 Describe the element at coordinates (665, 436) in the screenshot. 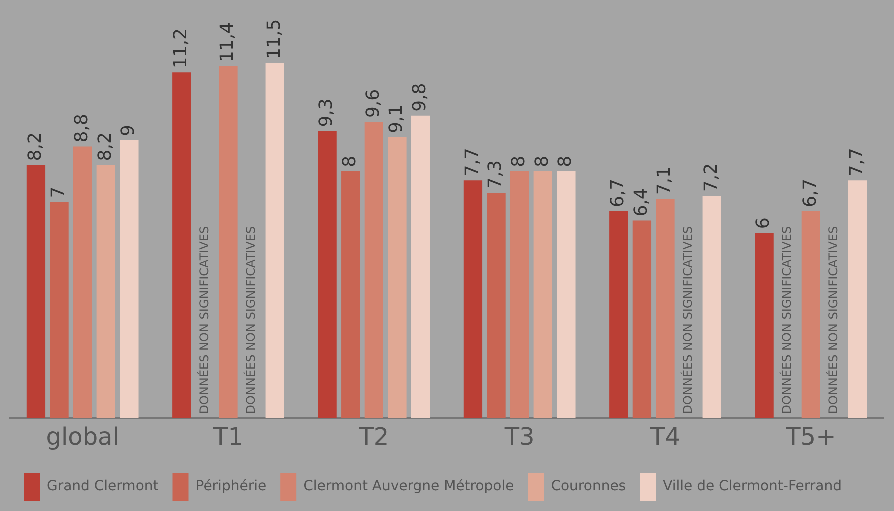

I see `x-tick-label: T4` at that location.